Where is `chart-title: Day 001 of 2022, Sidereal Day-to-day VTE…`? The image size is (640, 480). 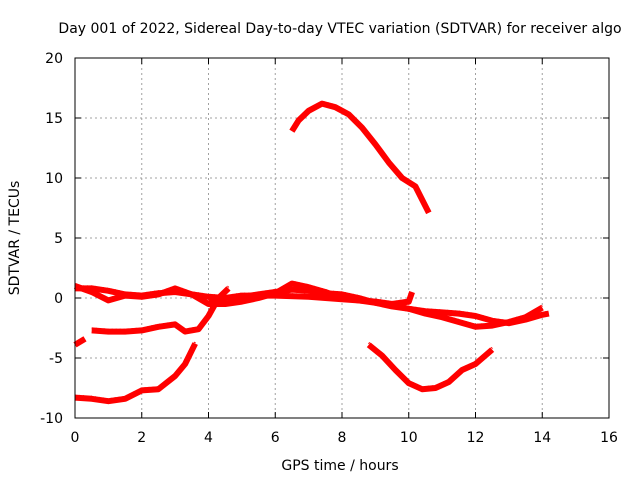 chart-title: Day 001 of 2022, Sidereal Day-to-day VTE… is located at coordinates (339, 29).